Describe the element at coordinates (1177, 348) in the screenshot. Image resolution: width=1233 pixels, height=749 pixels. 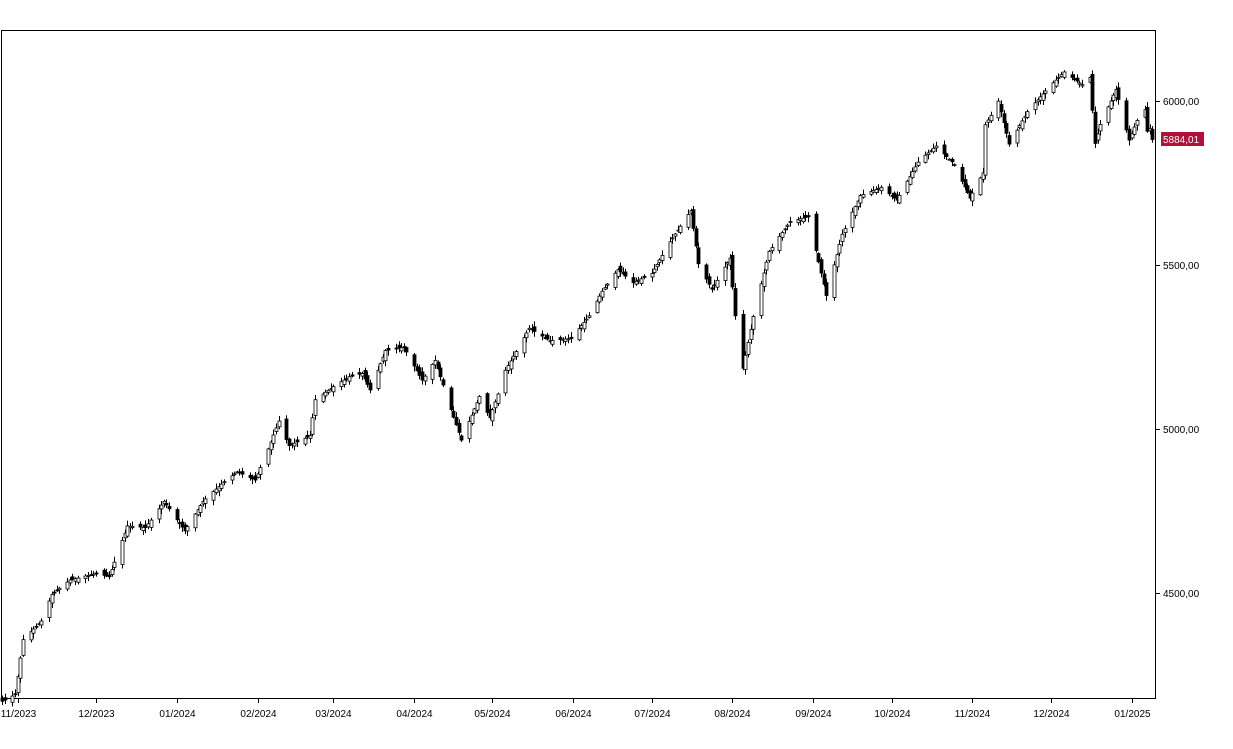
I see `y-axis: 4500,00 5000,00 5500,00 6000,00` at that location.